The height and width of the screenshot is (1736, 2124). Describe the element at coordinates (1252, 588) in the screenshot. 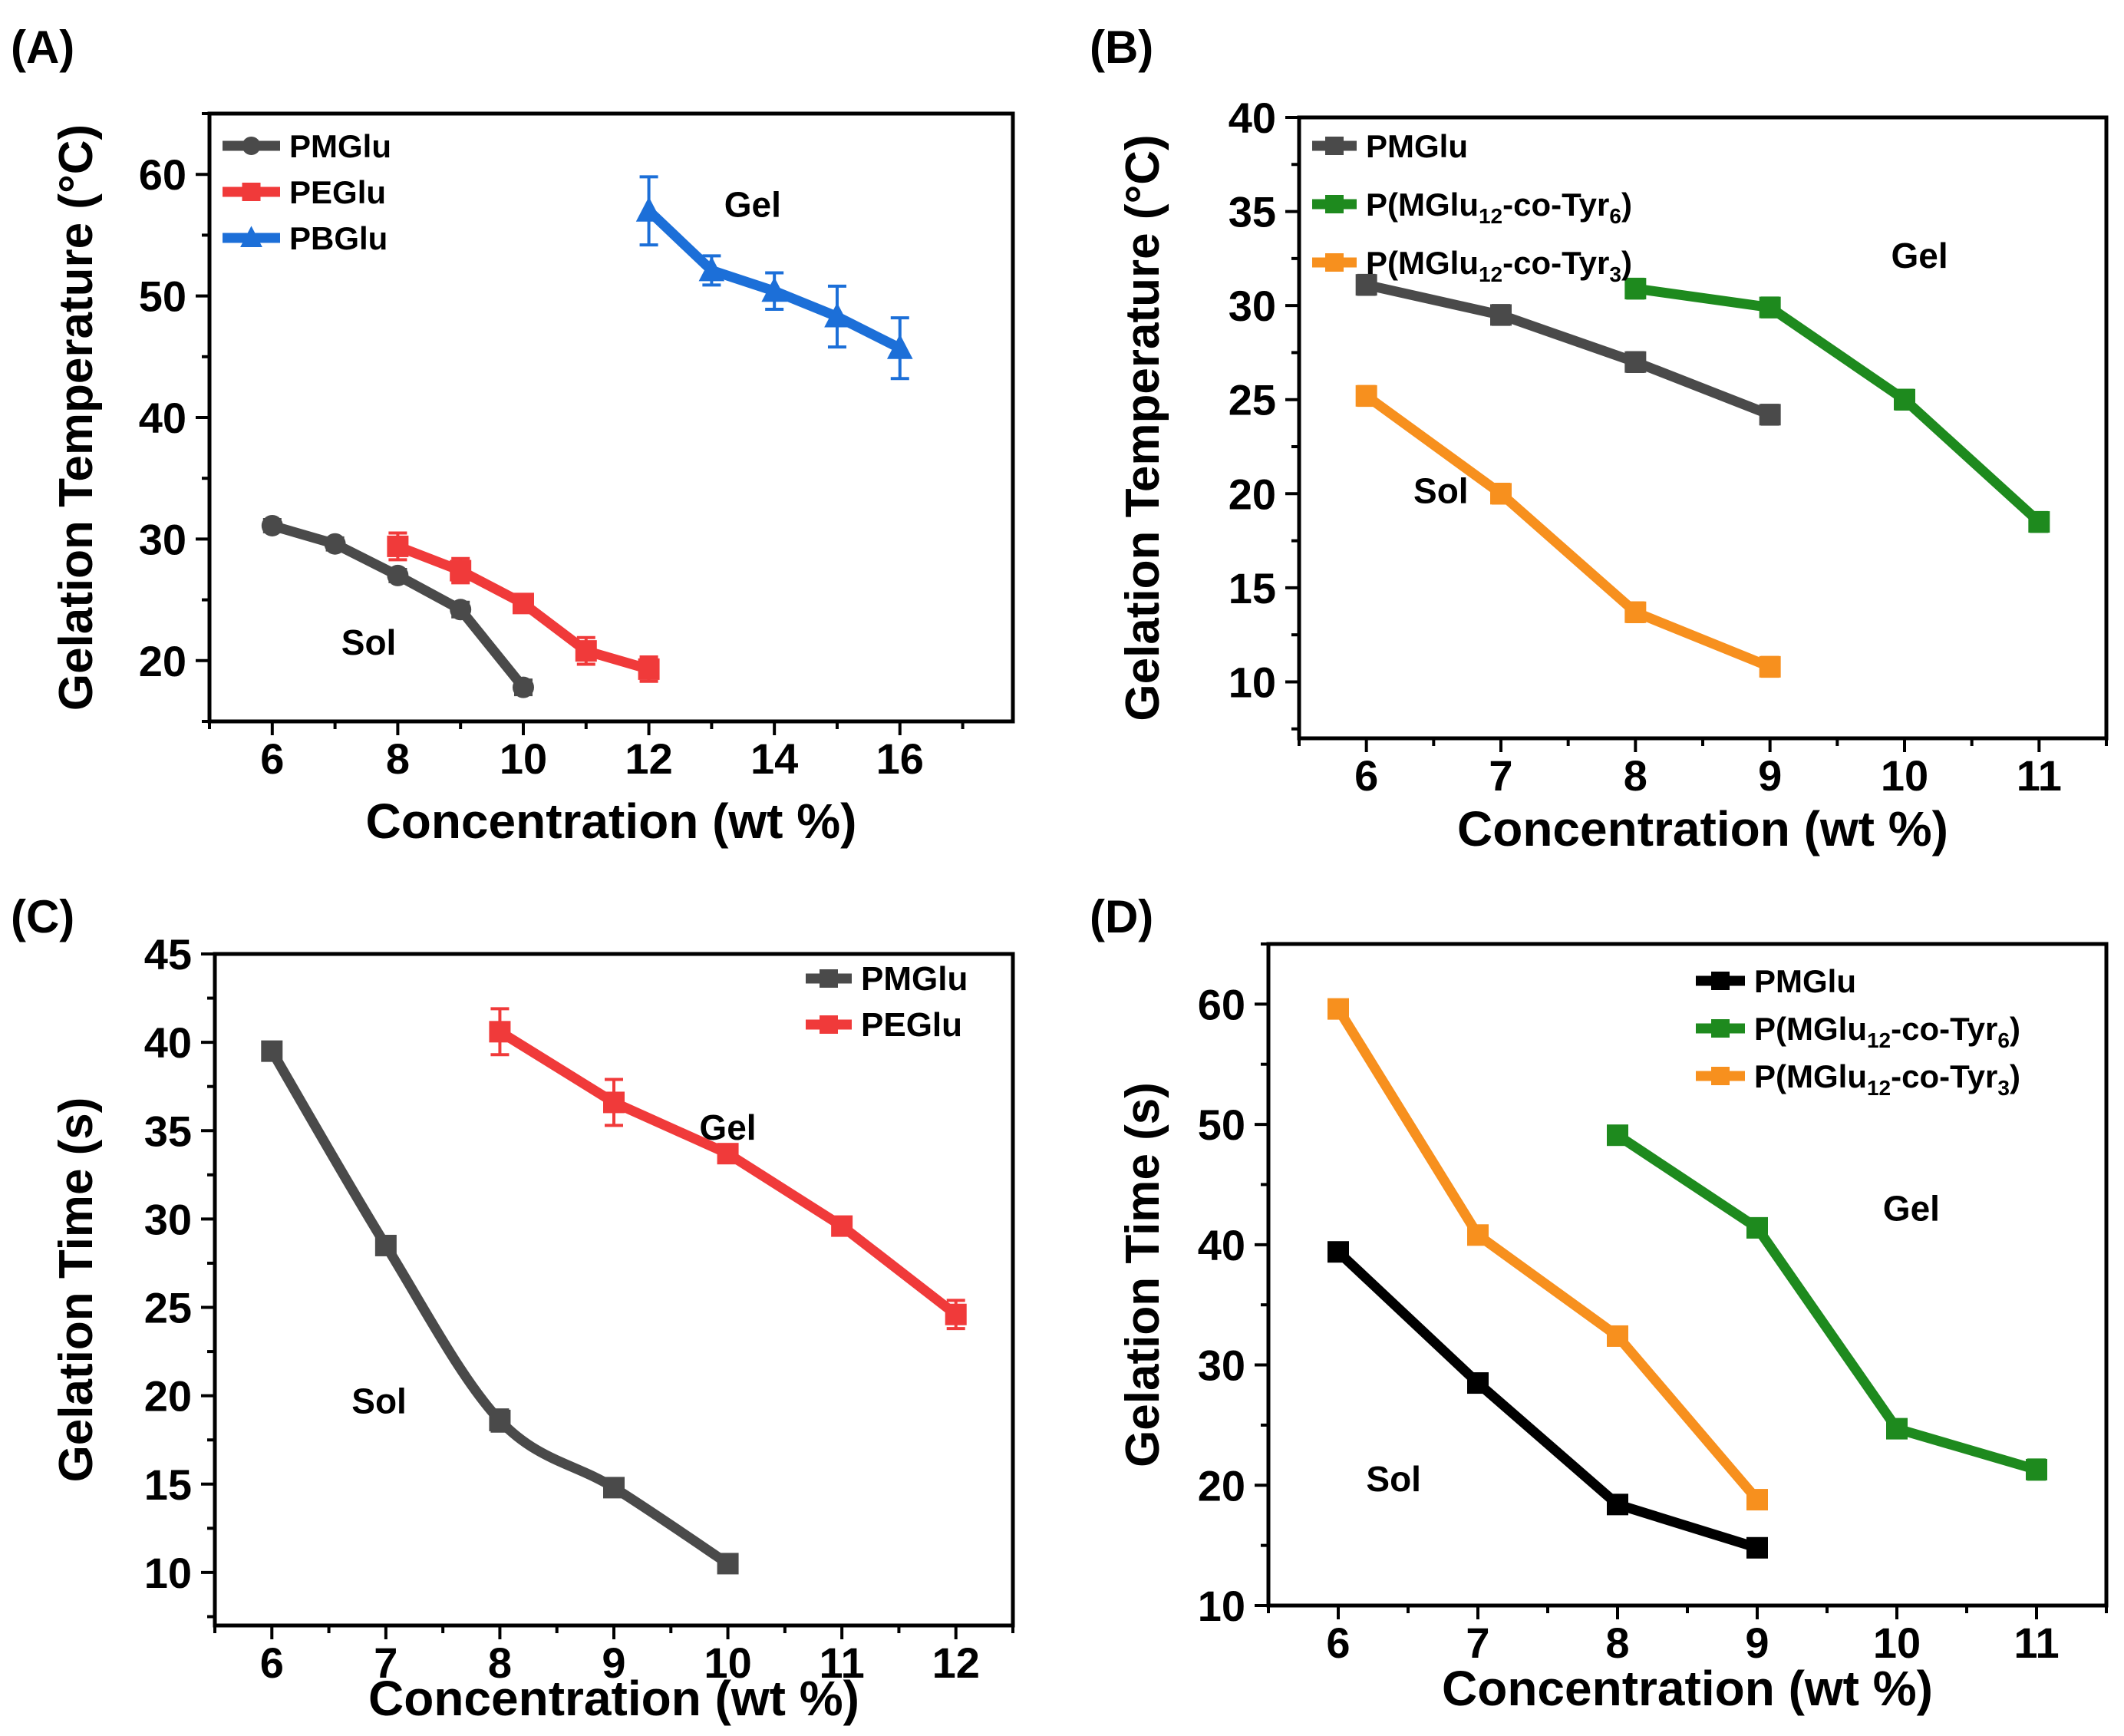

I see `y-tick-label: 15` at that location.